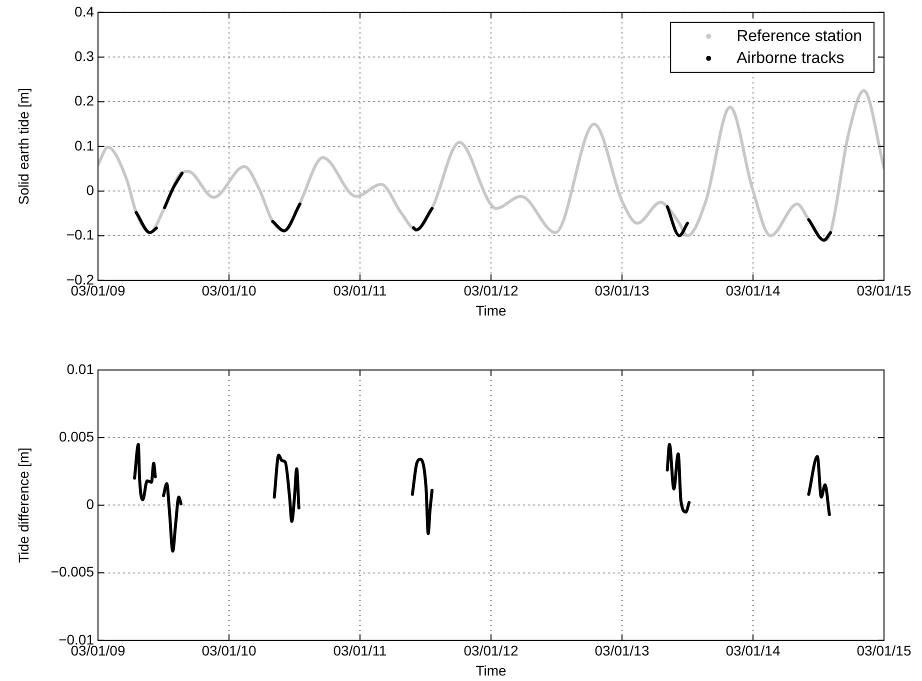 The width and height of the screenshot is (922, 681). What do you see at coordinates (23, 146) in the screenshot?
I see `y-axis-title: Solid earth tide [m]` at bounding box center [23, 146].